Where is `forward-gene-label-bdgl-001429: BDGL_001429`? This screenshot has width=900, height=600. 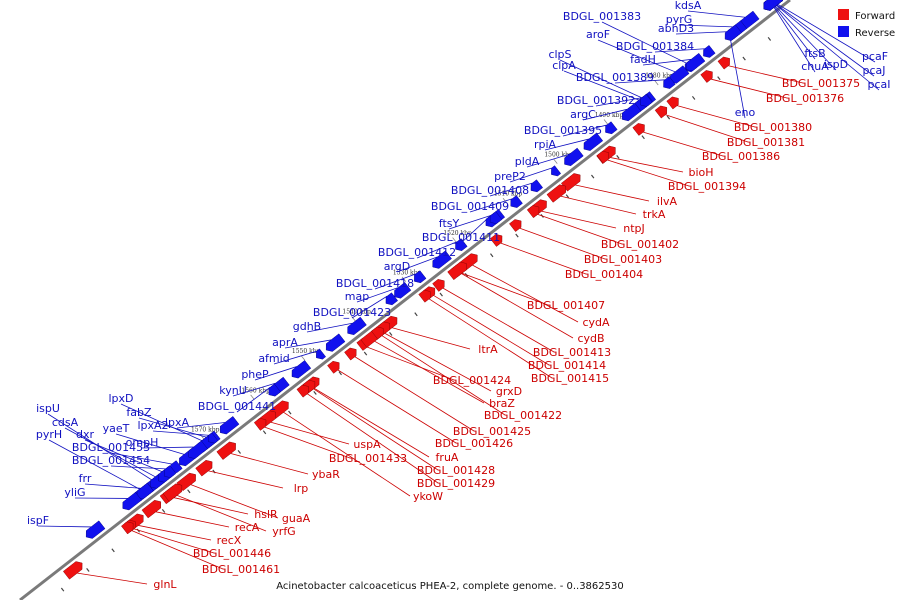
forward-gene-label-bdgl-001429: BDGL_001429 is located at coordinates (456, 483).